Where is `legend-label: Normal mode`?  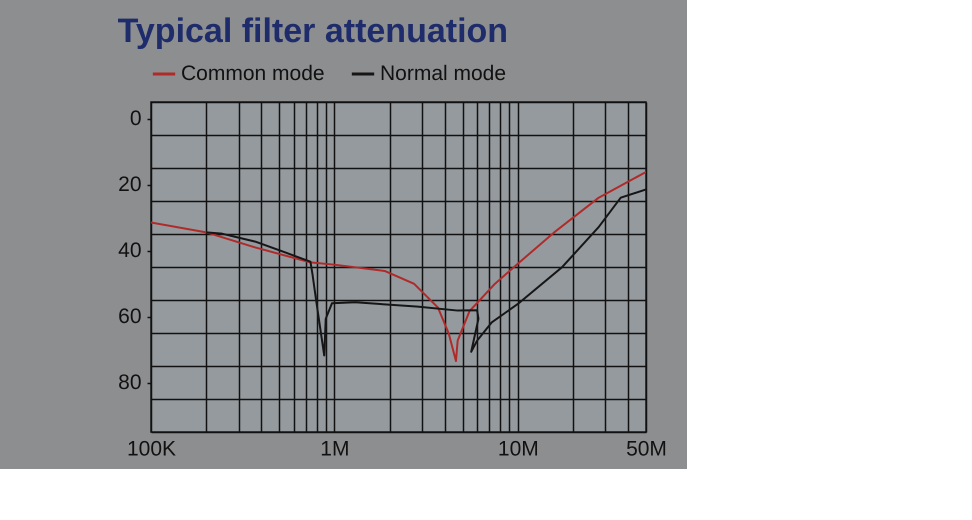
legend-label: Normal mode is located at coordinates (443, 73).